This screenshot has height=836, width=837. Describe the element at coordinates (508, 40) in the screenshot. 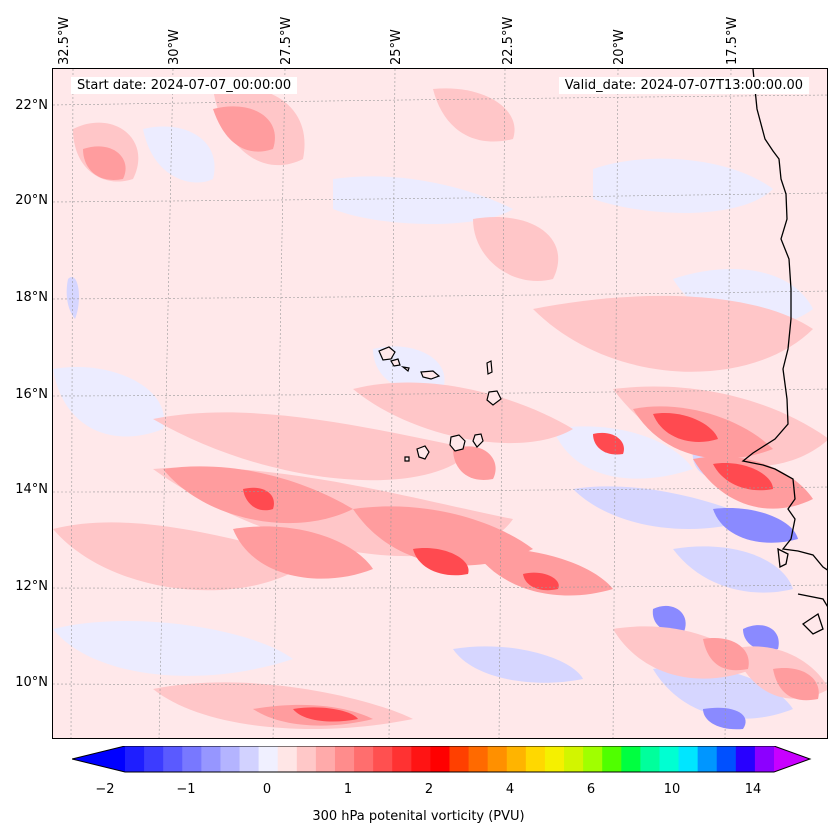

I see `lon-label: 22.5°W` at that location.